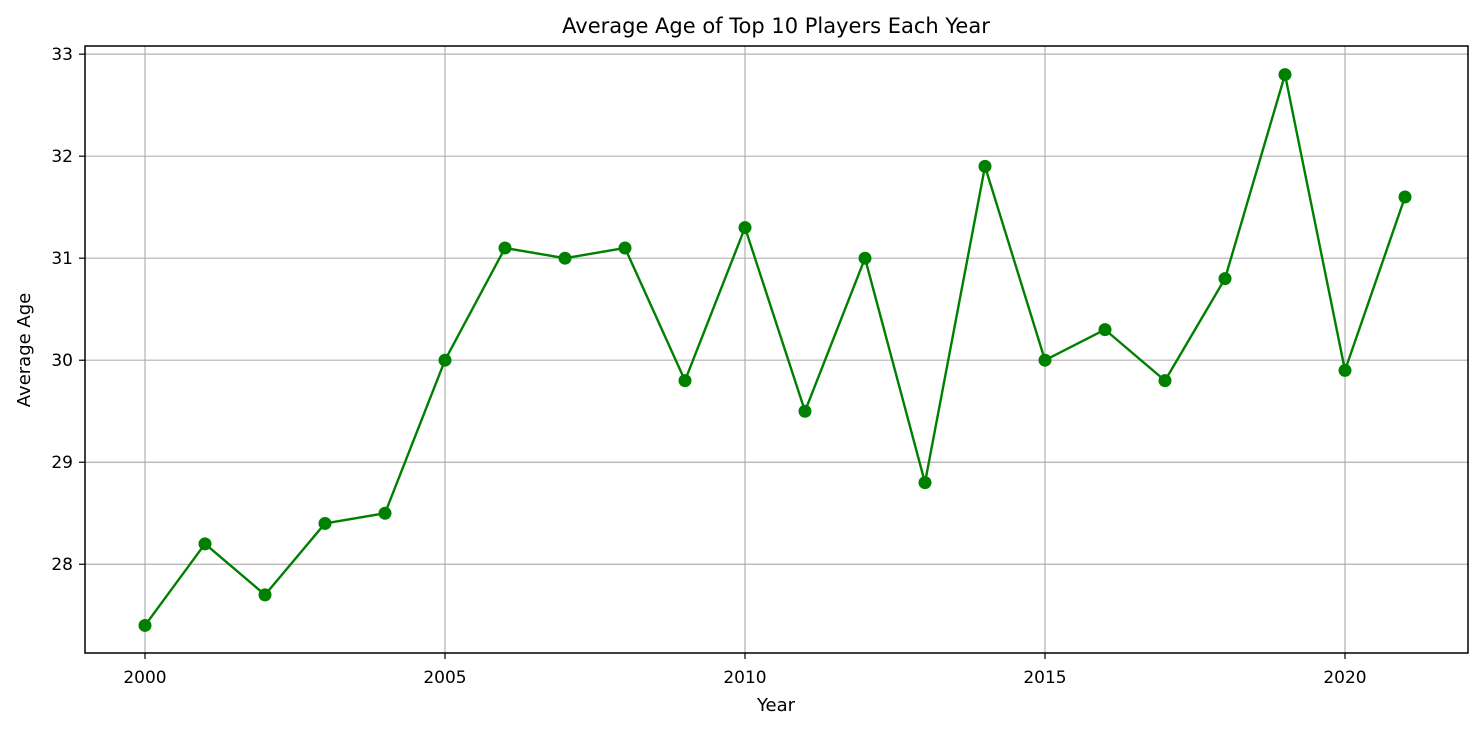 The width and height of the screenshot is (1484, 735). What do you see at coordinates (62, 157) in the screenshot?
I see `y-tick-label: 32` at bounding box center [62, 157].